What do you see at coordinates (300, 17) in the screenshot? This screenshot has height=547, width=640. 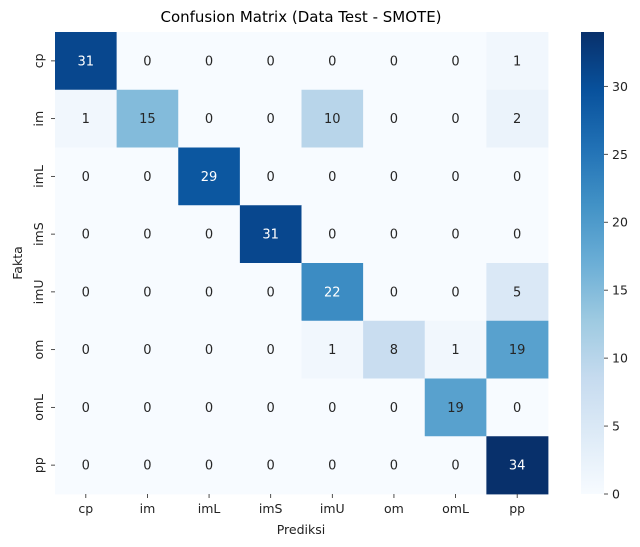 I see `chart-title: Confusion Matrix (Data Test - SMOTE)` at bounding box center [300, 17].